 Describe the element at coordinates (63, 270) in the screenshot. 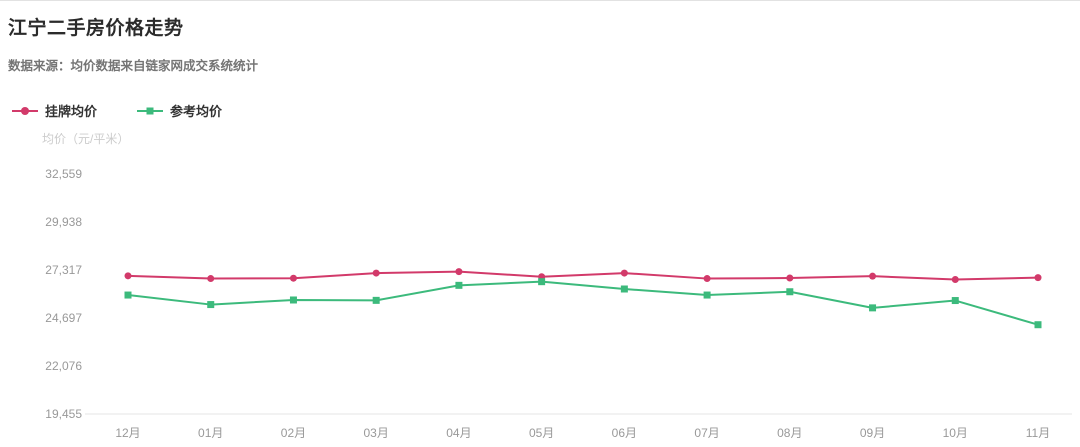

I see `y-axis-tick-label: 27,317` at that location.